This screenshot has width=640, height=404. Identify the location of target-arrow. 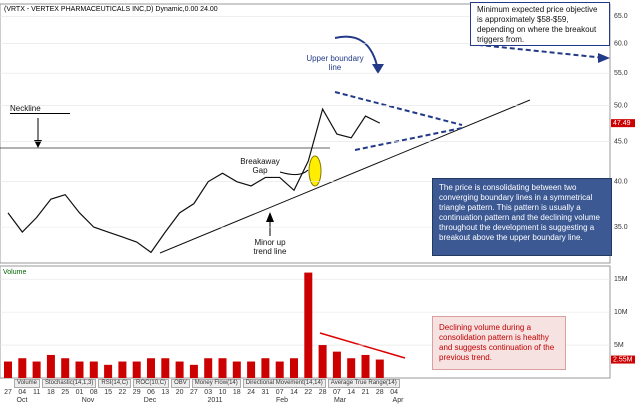
(537, 51).